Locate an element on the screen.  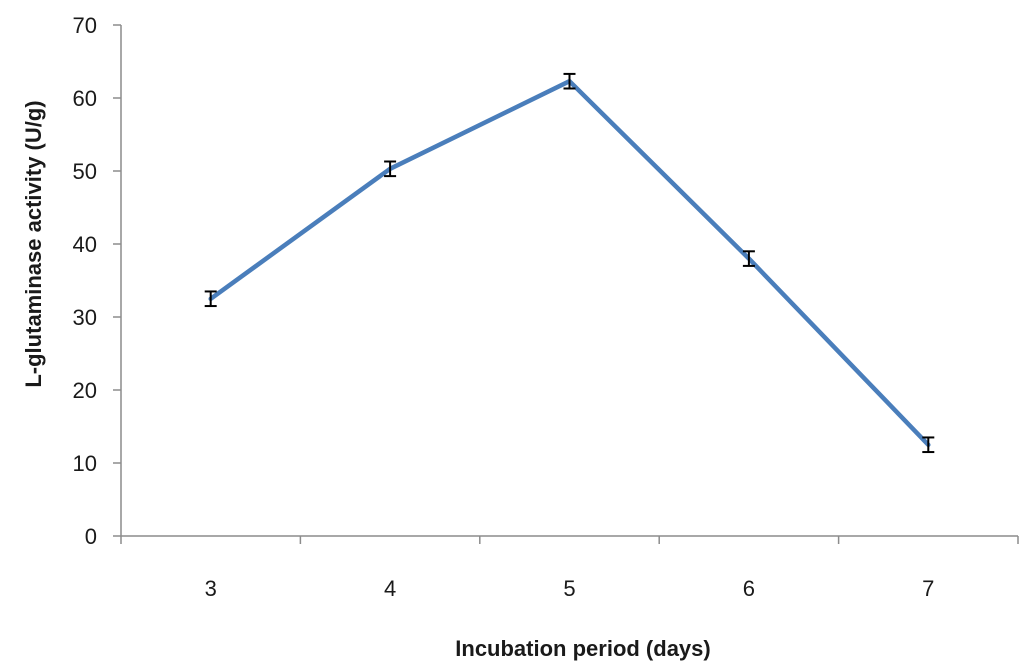
y-tick-label: 40 is located at coordinates (85, 244).